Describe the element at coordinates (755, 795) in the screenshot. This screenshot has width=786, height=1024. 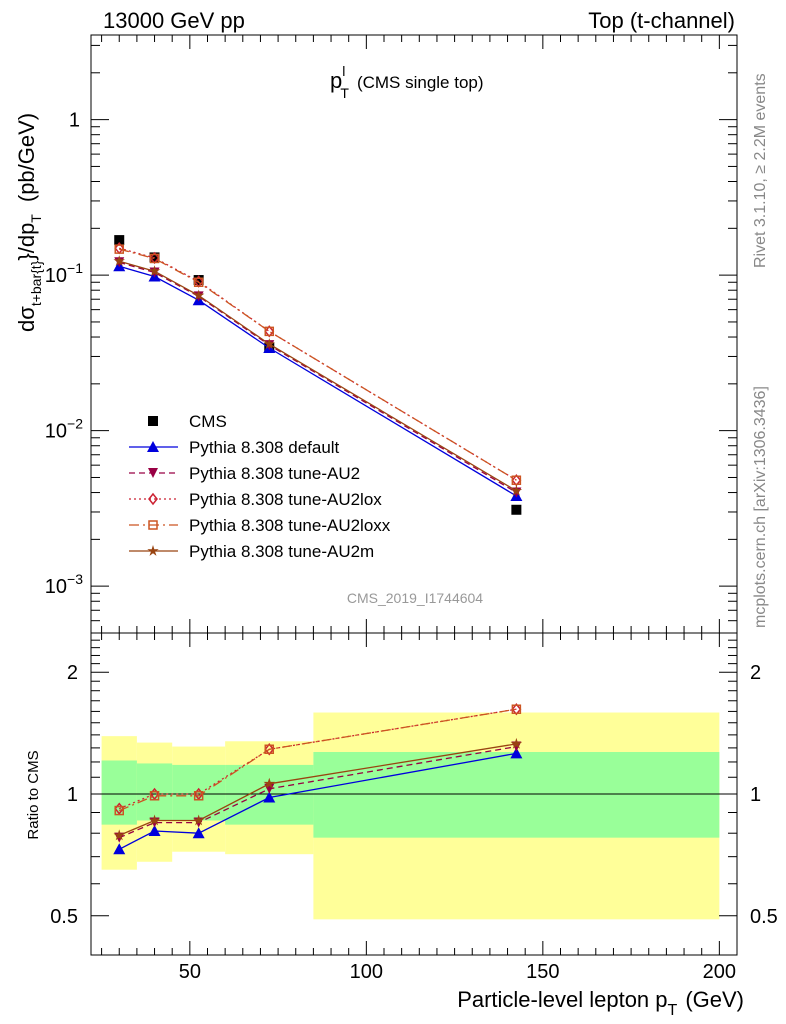
I see `ratio-y-tick-label-right: 1` at that location.